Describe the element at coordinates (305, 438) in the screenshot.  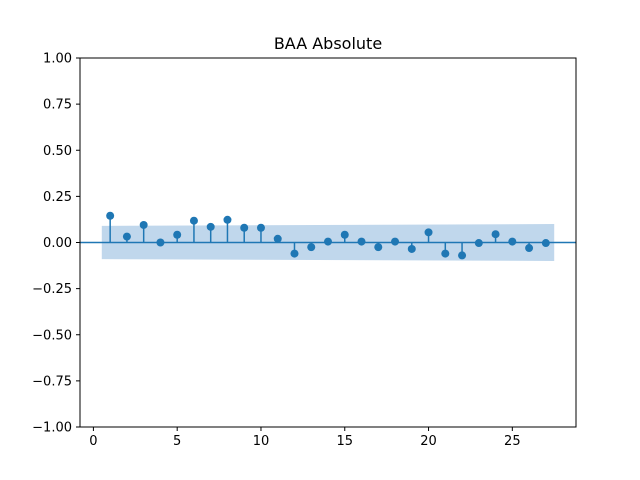
I see `x-axis: 0 5 10 15 20 25` at that location.